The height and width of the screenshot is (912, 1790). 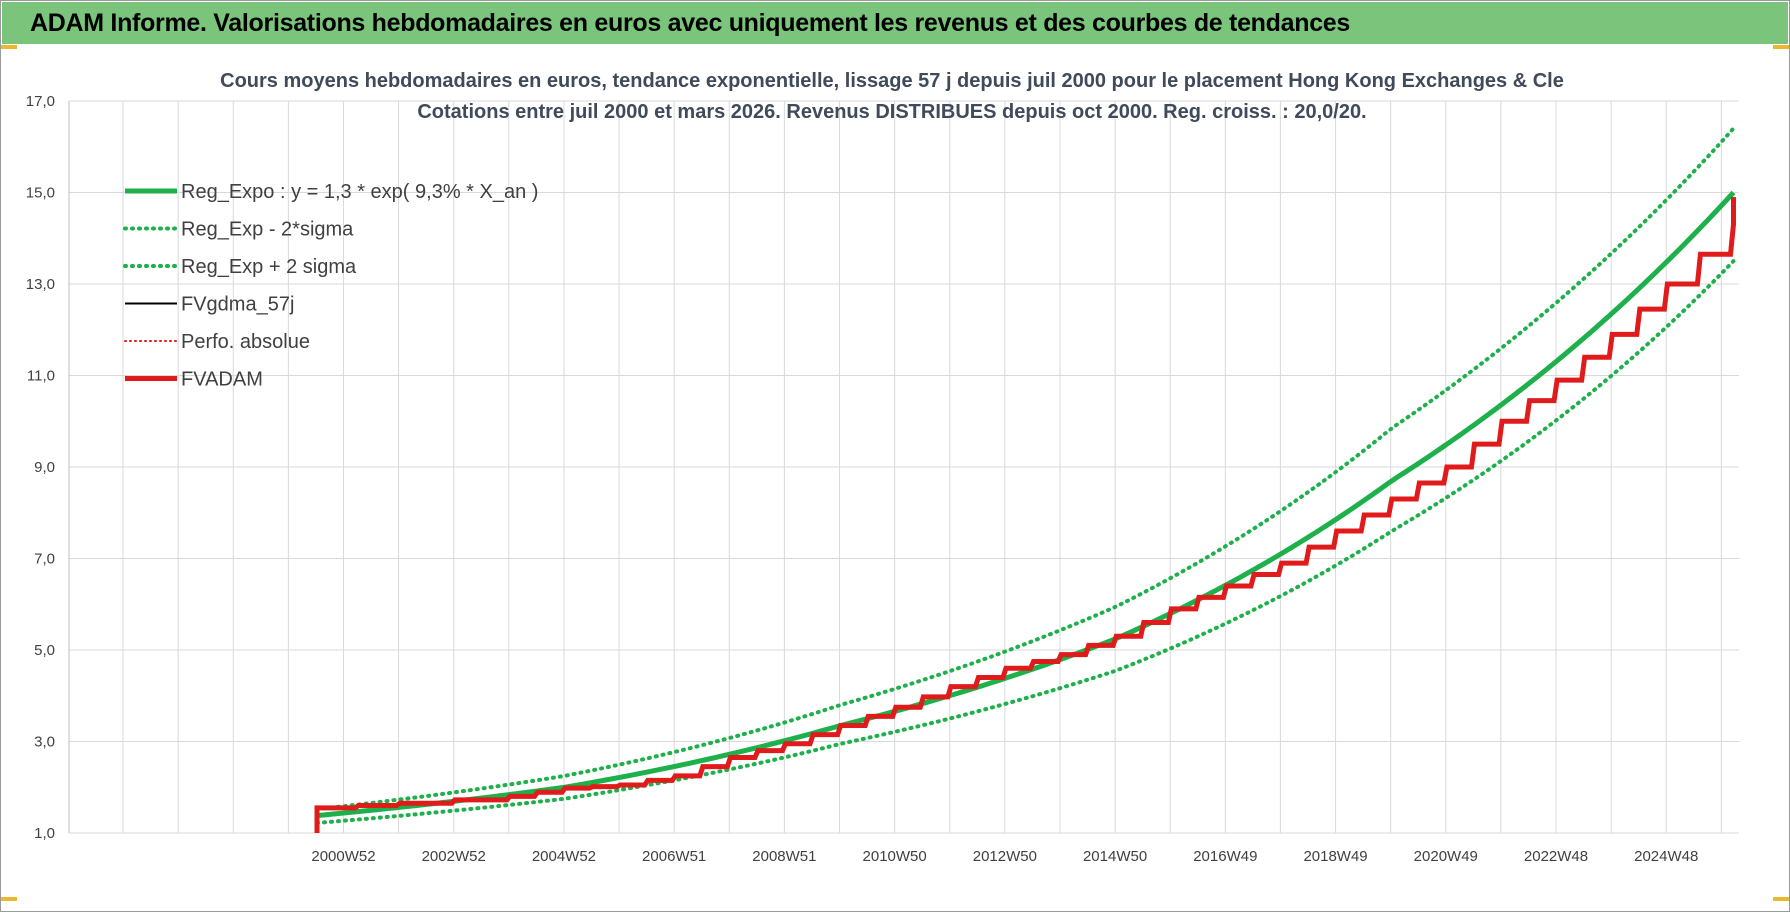 I want to click on x-tick-label: 2024W48, so click(x=1666, y=856).